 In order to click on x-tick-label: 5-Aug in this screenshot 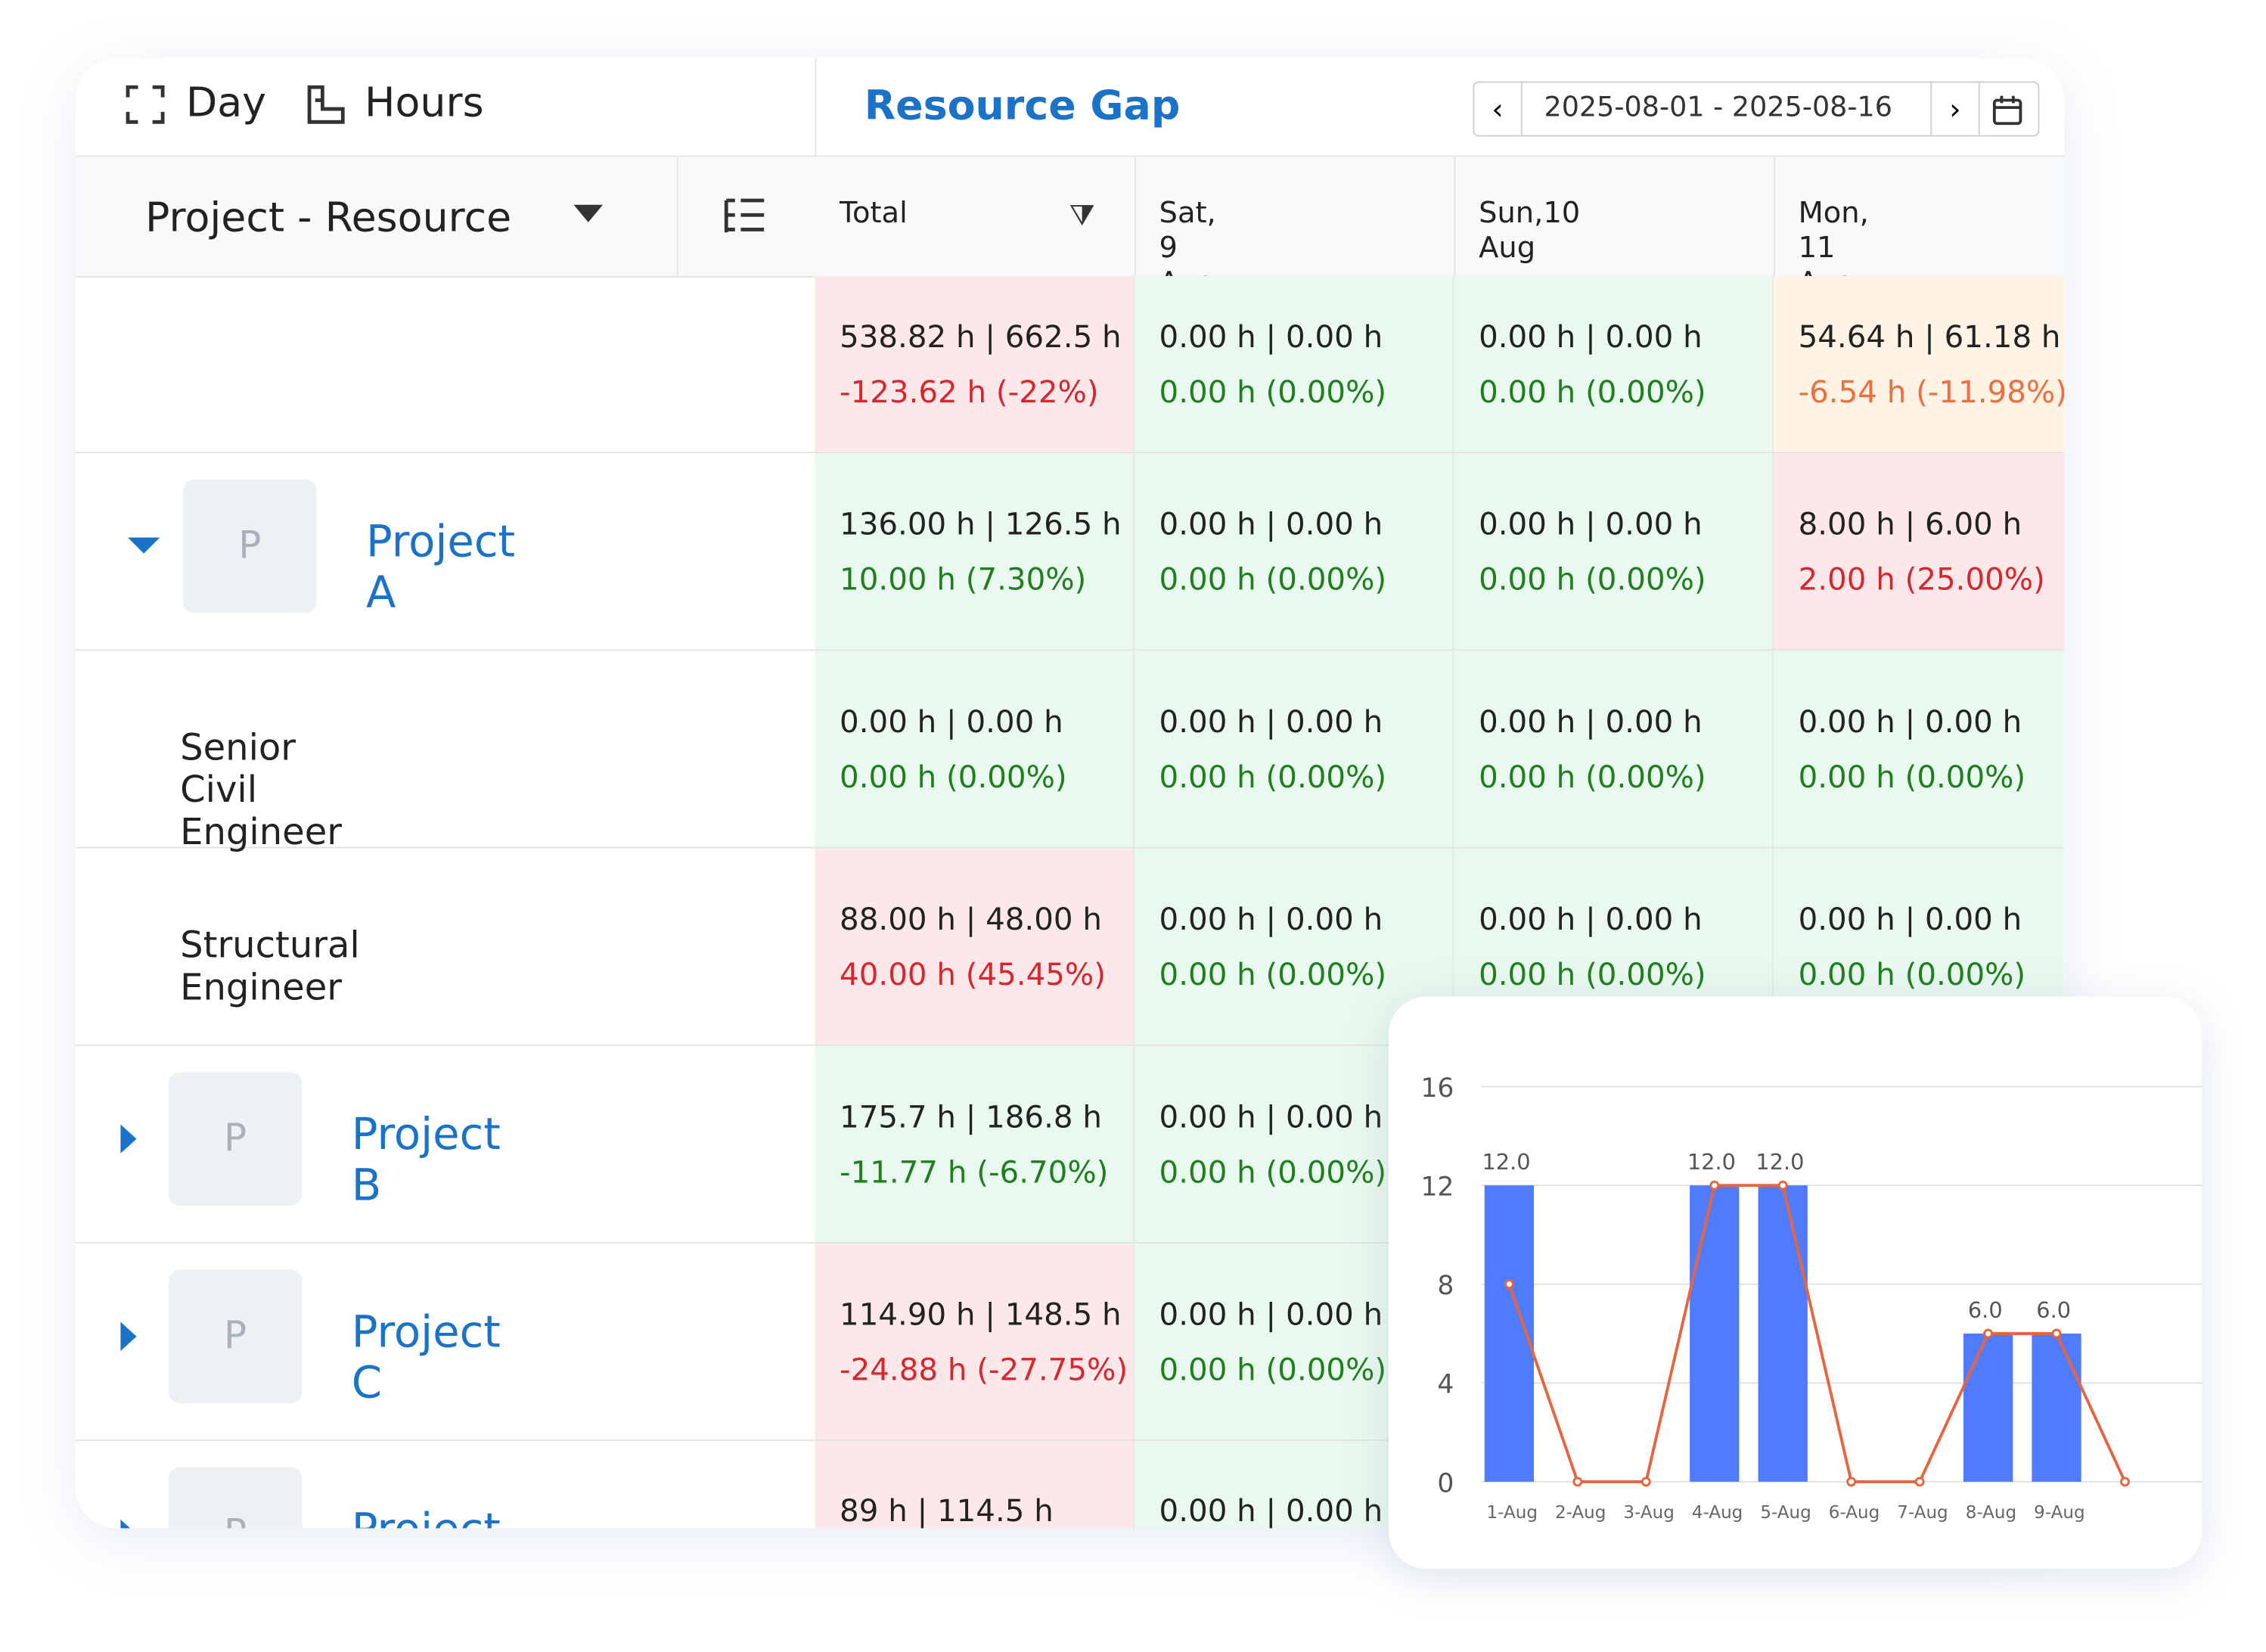, I will do `click(1786, 1513)`.